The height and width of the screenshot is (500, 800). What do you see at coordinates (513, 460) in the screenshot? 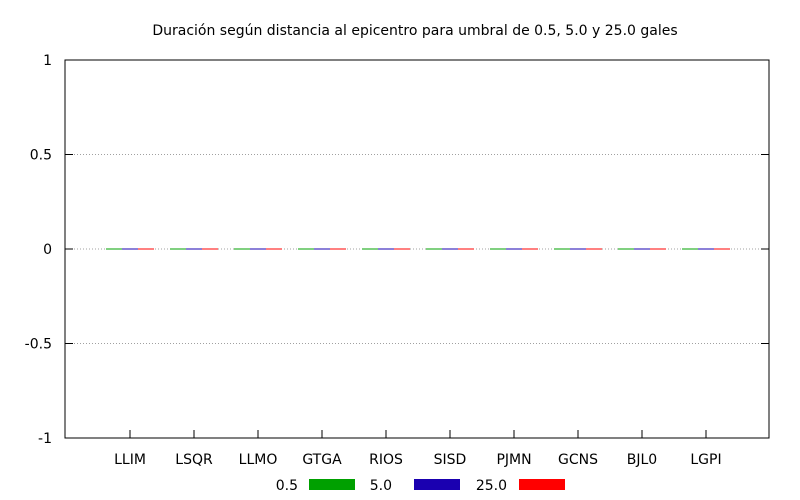
I see `x-tick-label: PJMN` at bounding box center [513, 460].